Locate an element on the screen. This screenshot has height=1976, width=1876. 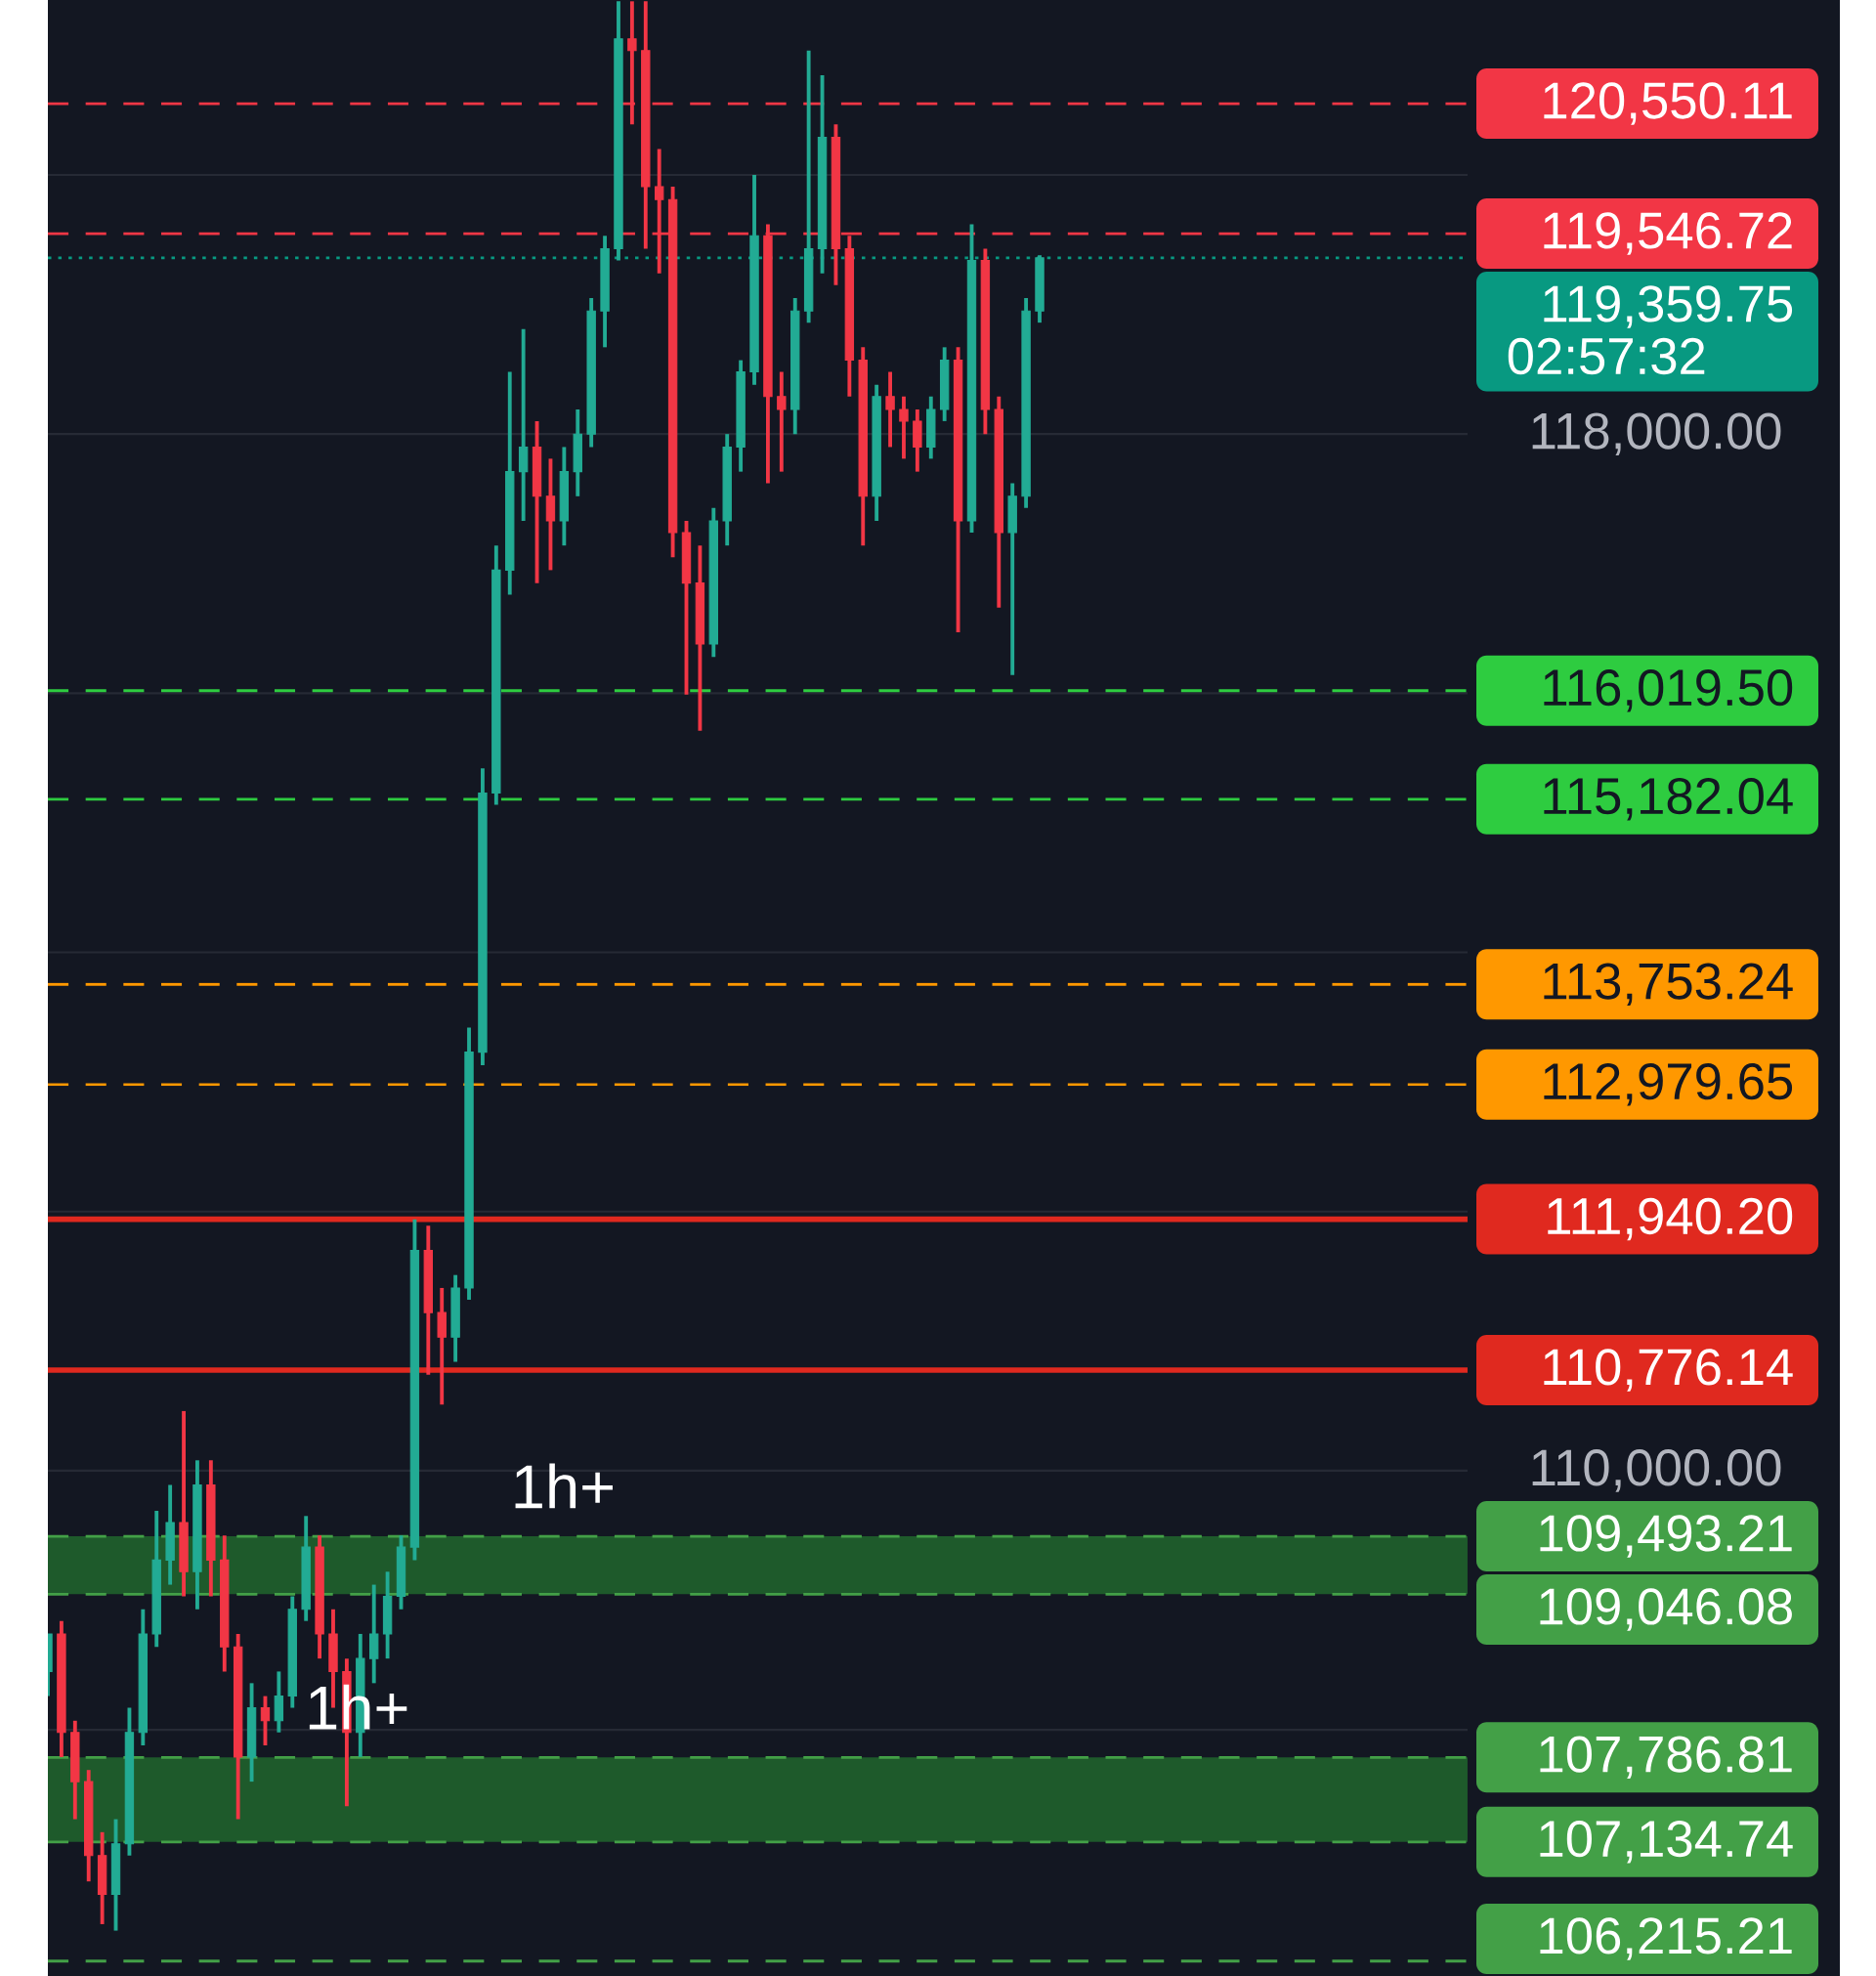
ref-line-label: 109,046.08 is located at coordinates (1666, 1610).